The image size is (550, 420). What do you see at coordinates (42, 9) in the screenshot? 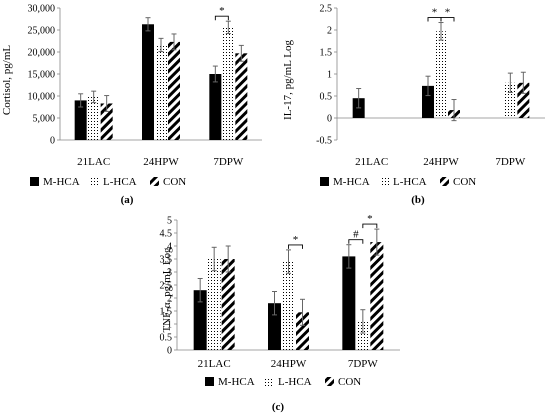
I see `y-tick-label: 30,000` at bounding box center [42, 9].